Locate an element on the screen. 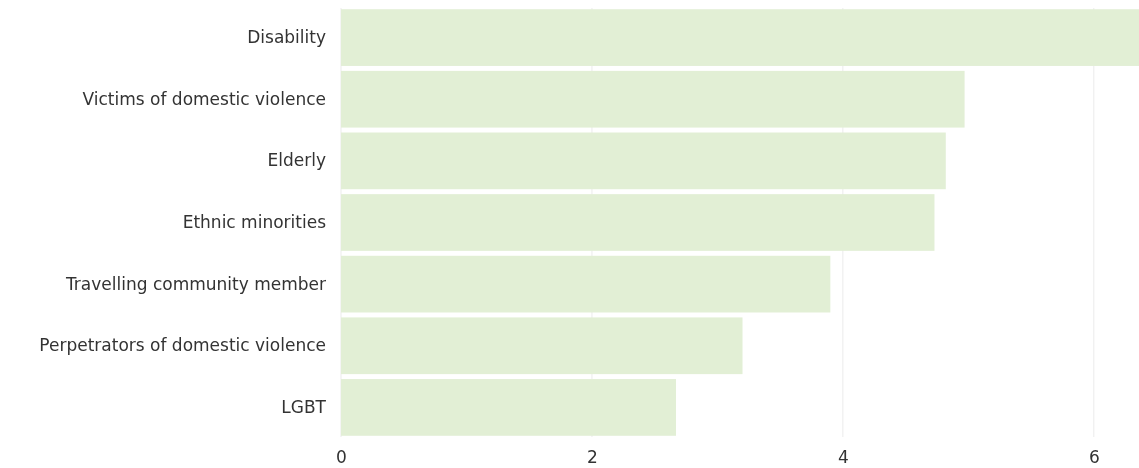  x-tick-label: 0 is located at coordinates (341, 457).